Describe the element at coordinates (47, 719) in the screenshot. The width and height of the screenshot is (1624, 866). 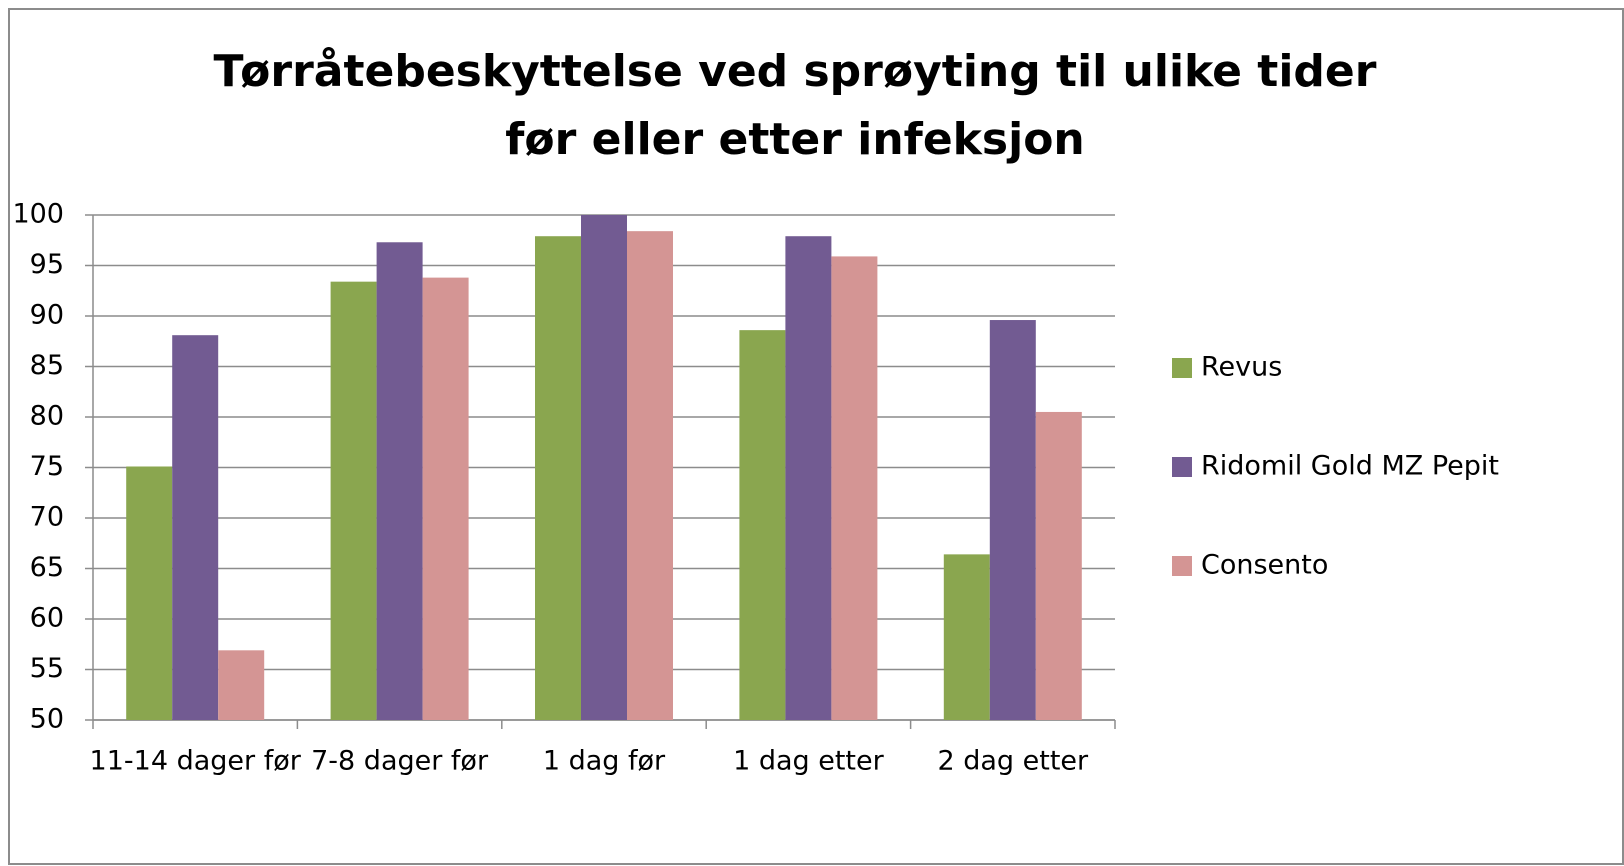
I see `y-tick-label: 50` at that location.